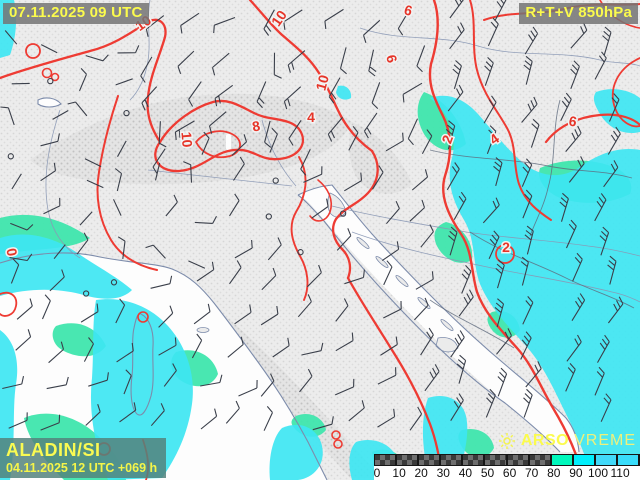 This screenshot has width=640, height=480. Describe the element at coordinates (487, 473) in the screenshot. I see `colorbar-tick: 50` at that location.